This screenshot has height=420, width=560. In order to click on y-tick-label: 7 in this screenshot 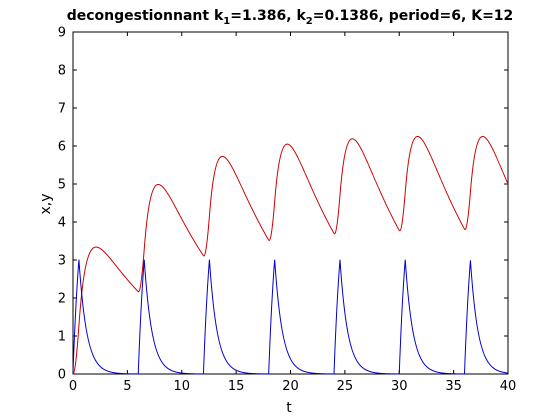, I will do `click(62, 109)`.